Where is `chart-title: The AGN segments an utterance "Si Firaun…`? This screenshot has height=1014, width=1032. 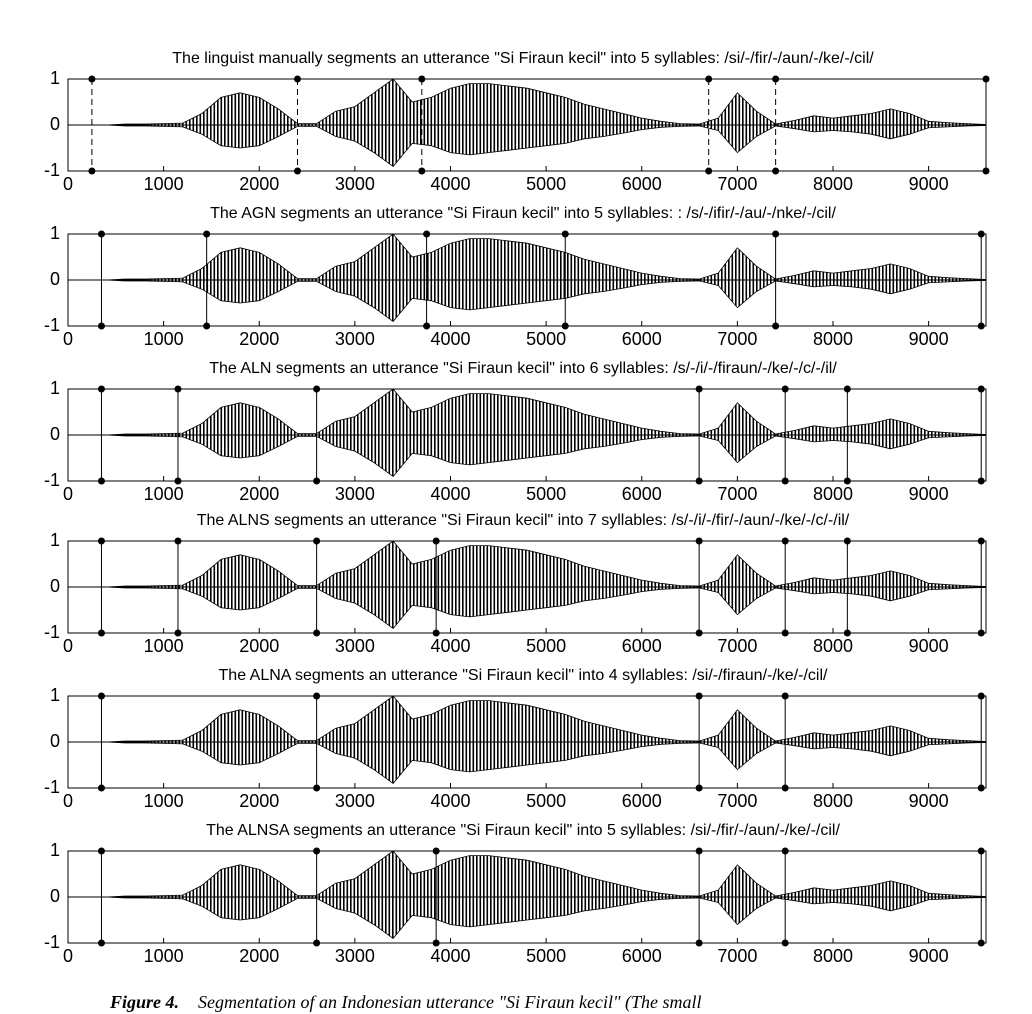
chart-title: The AGN segments an utterance "Si Firaun… is located at coordinates (523, 213).